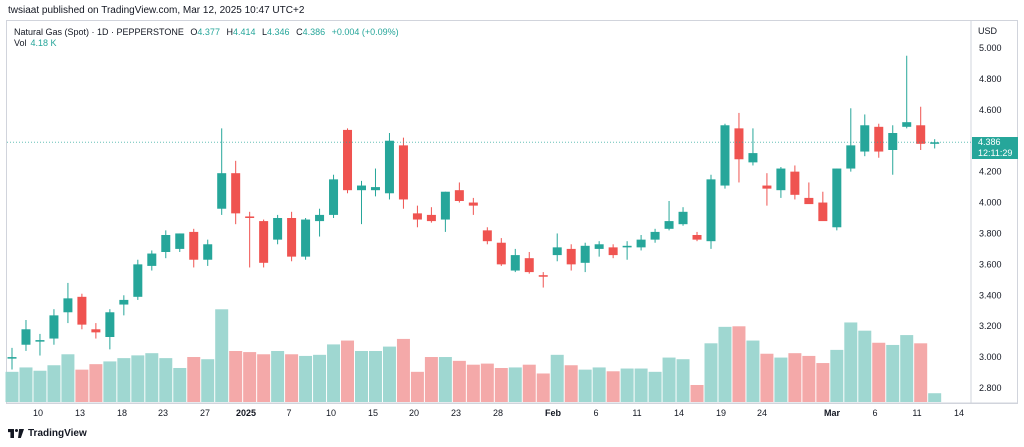  What do you see at coordinates (990, 264) in the screenshot?
I see `y-tick-label: 3.600` at bounding box center [990, 264].